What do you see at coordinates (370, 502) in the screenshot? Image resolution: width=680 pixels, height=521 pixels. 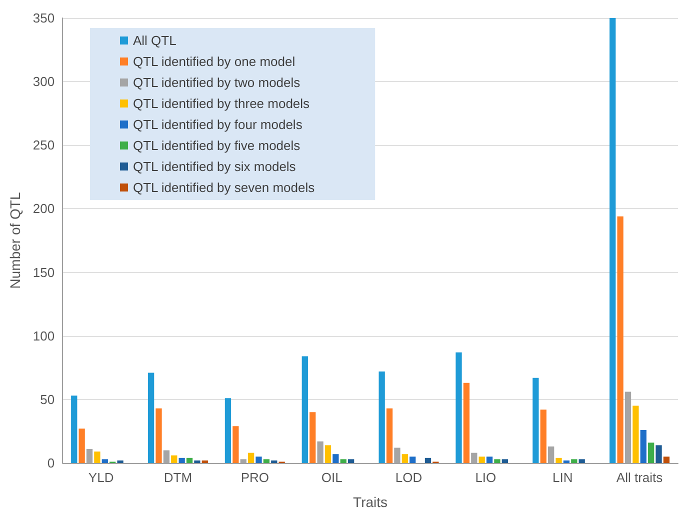 I see `x-axis-title: Traits` at bounding box center [370, 502].